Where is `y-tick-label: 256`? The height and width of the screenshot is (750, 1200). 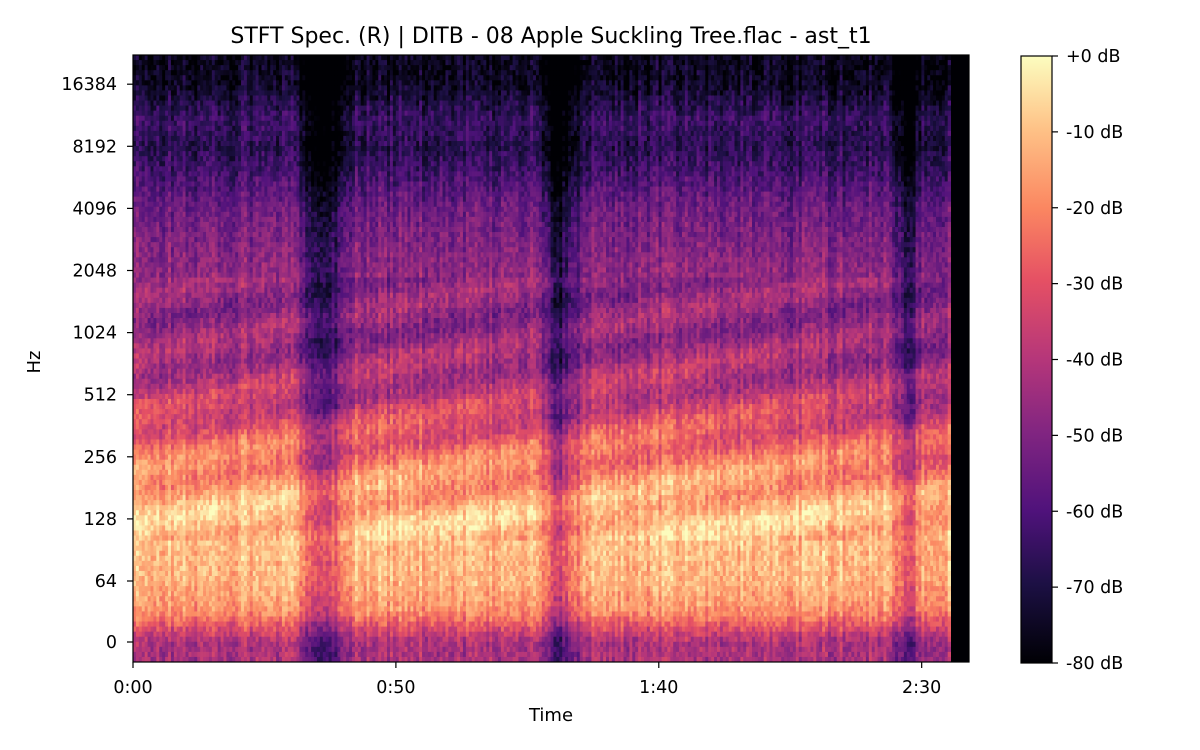 y-tick-label: 256 is located at coordinates (100, 458).